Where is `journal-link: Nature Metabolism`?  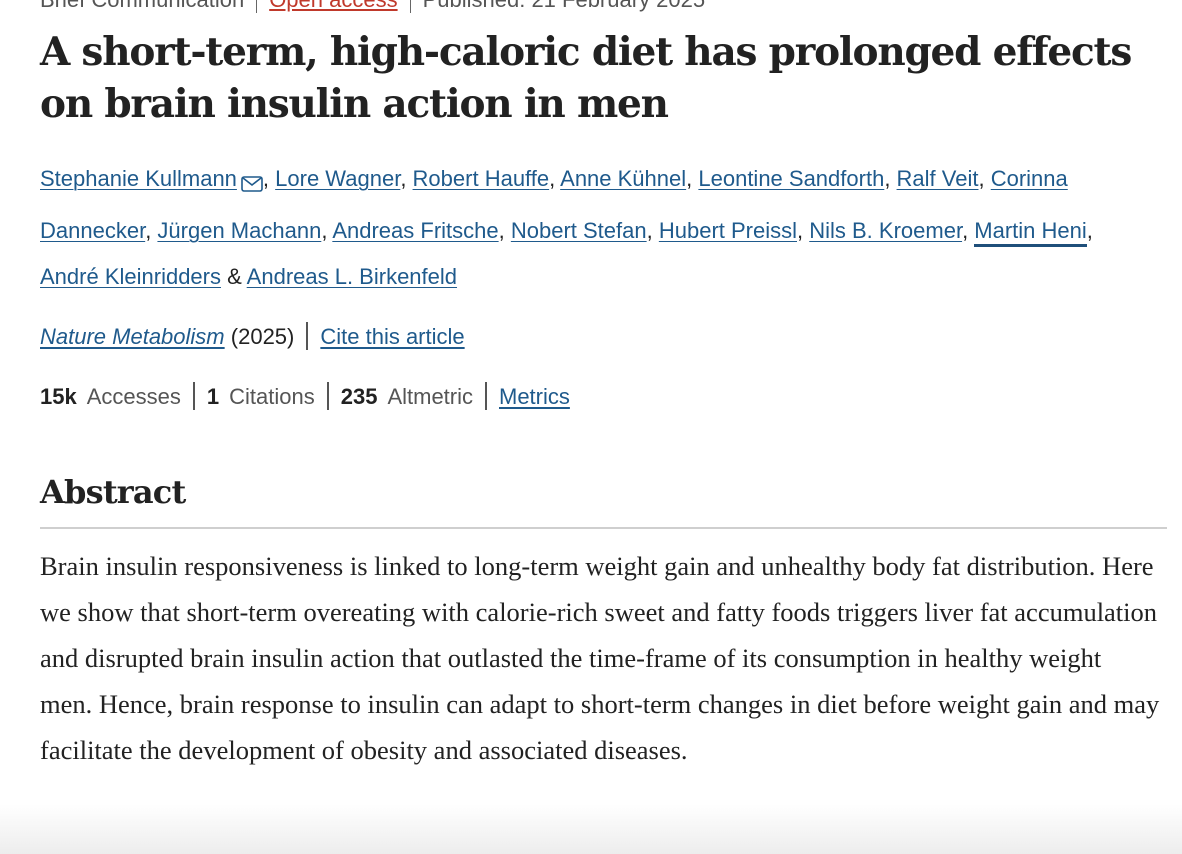 journal-link: Nature Metabolism is located at coordinates (132, 336).